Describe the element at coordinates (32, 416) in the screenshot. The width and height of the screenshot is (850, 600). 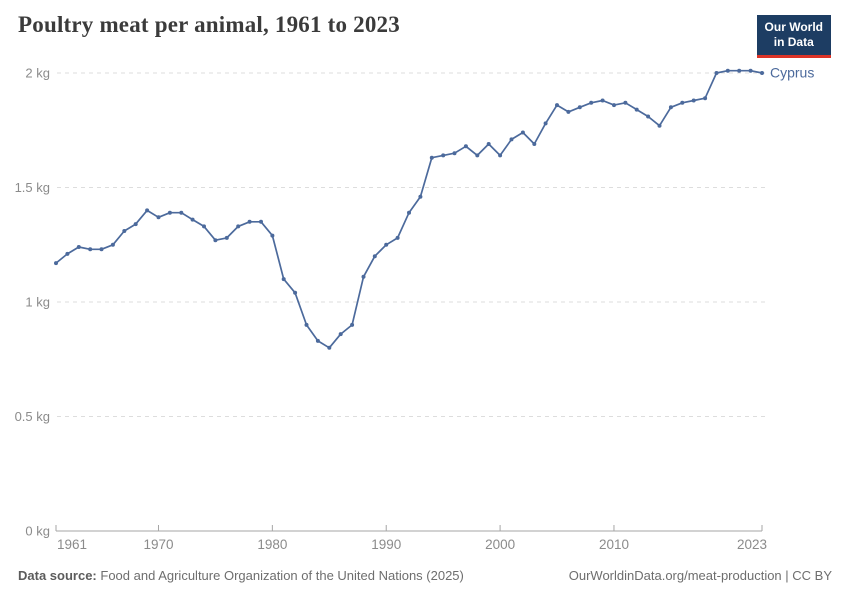
I see `y-tick-label: 0.5 kg` at that location.